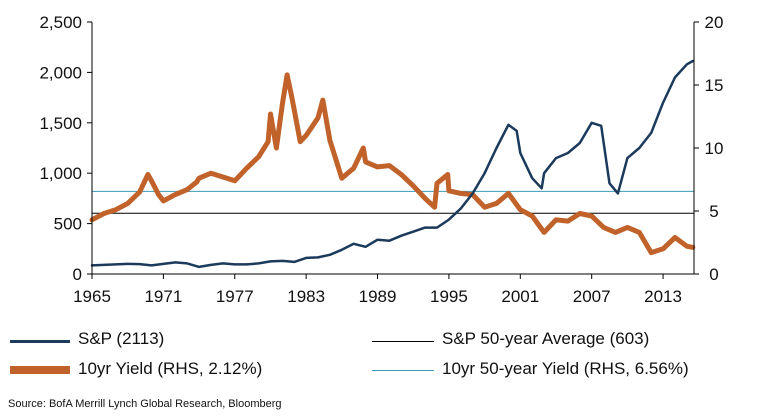 This screenshot has height=419, width=769. What do you see at coordinates (378, 296) in the screenshot?
I see `x-tick-label: 1989` at bounding box center [378, 296].